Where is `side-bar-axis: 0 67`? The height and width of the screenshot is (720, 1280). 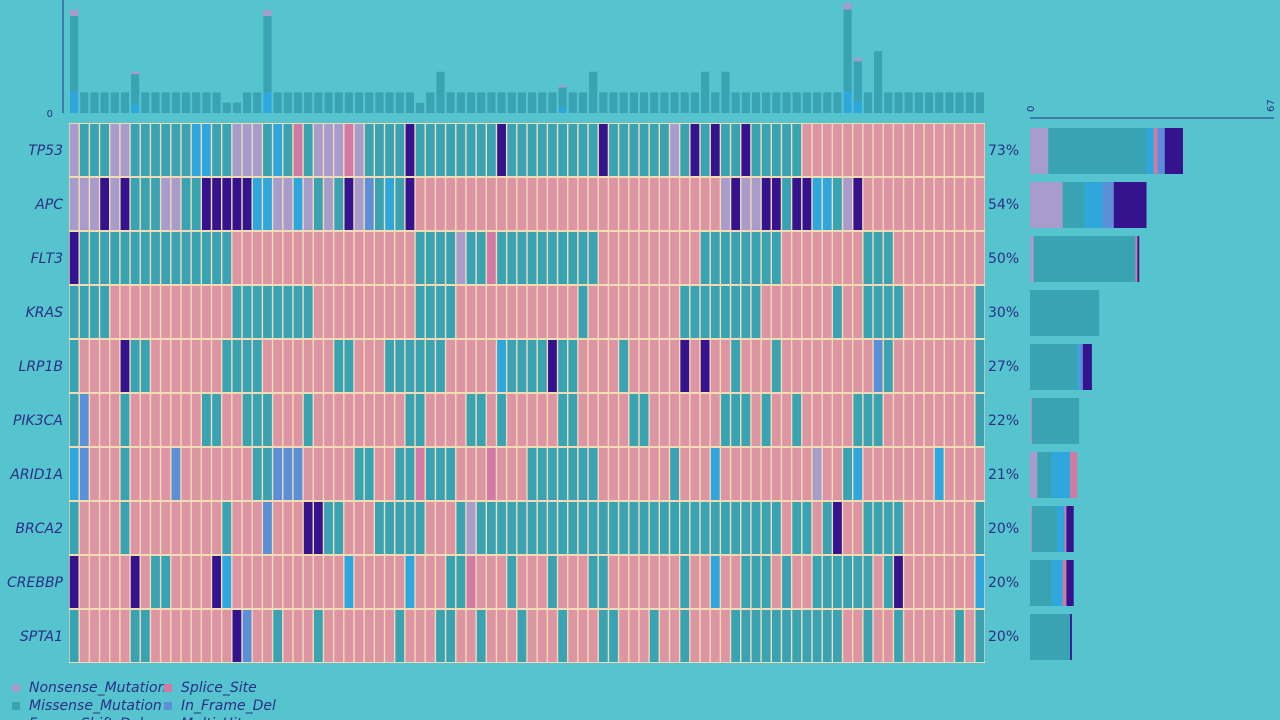
side-bar-axis: 0 67 is located at coordinates (1151, 109).